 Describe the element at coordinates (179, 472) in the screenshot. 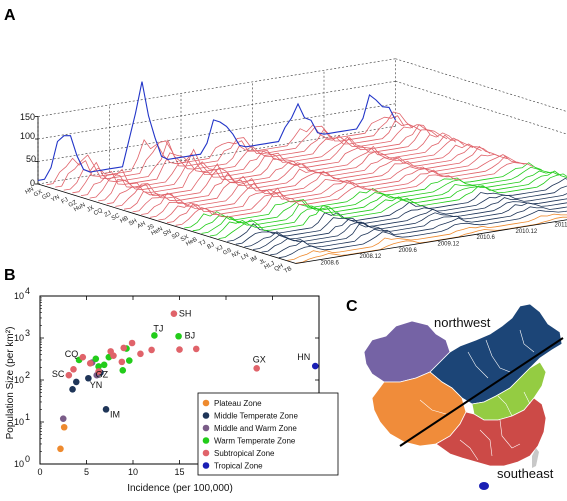

I see `x-tick-label: 15` at that location.